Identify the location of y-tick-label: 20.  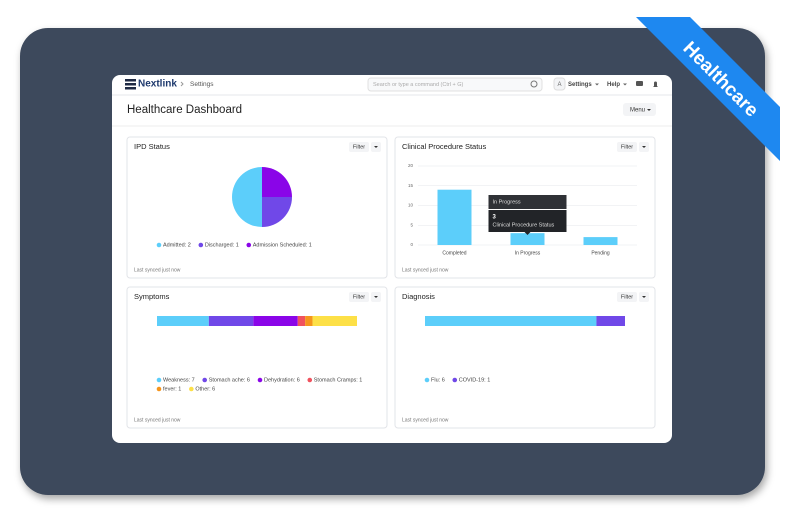
(411, 165).